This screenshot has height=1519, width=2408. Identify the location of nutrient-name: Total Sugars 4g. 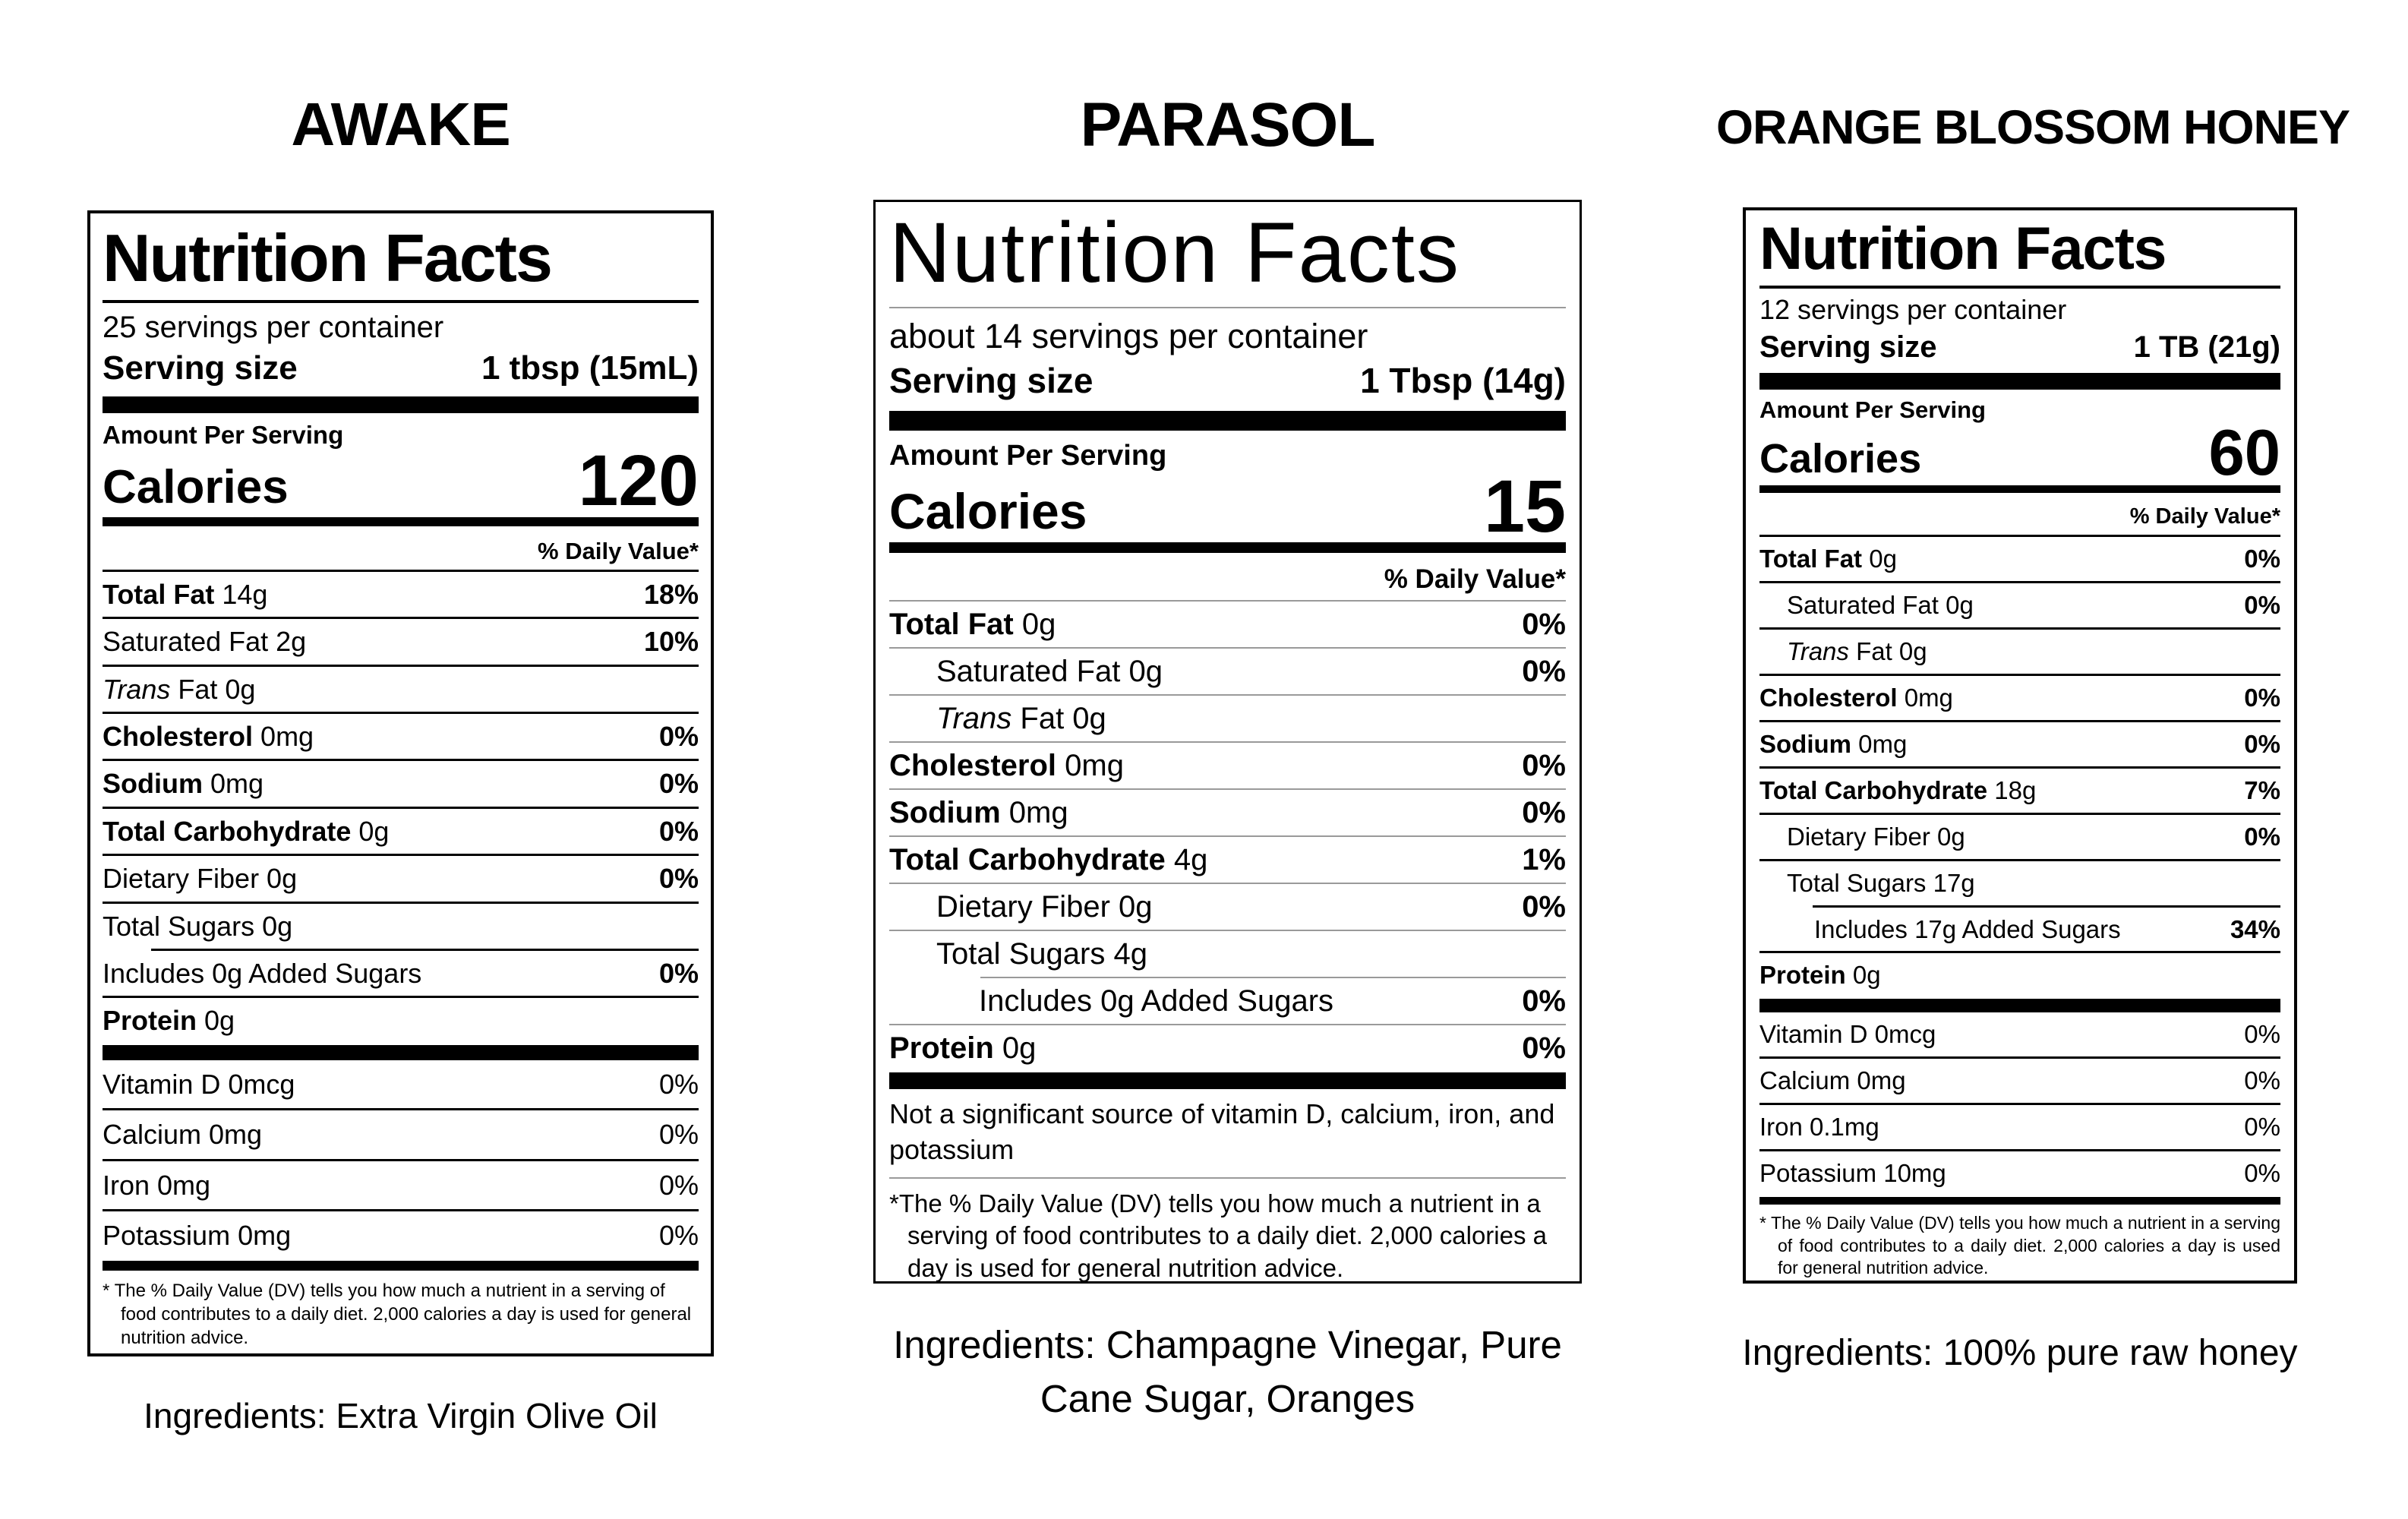
(1041, 954).